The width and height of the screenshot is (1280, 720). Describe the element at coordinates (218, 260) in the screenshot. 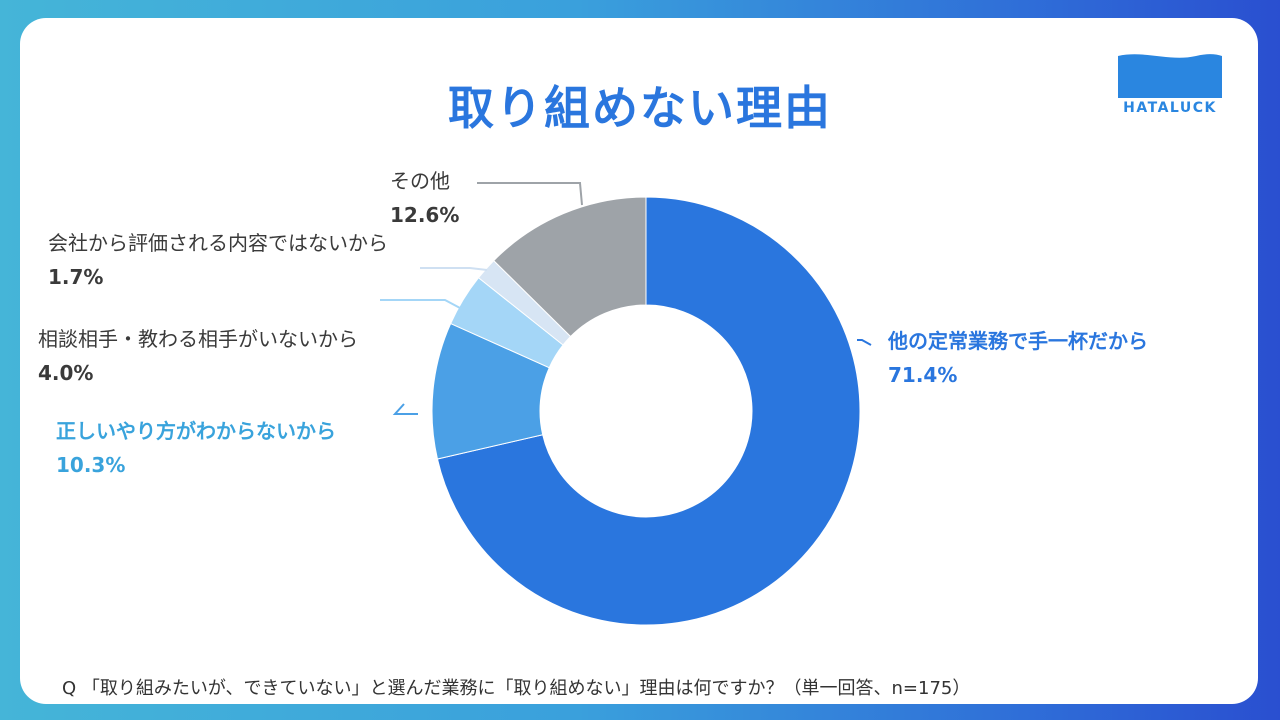

I see `label-not-evaluated: 会社から評価される内容ではないから 1.7%` at that location.